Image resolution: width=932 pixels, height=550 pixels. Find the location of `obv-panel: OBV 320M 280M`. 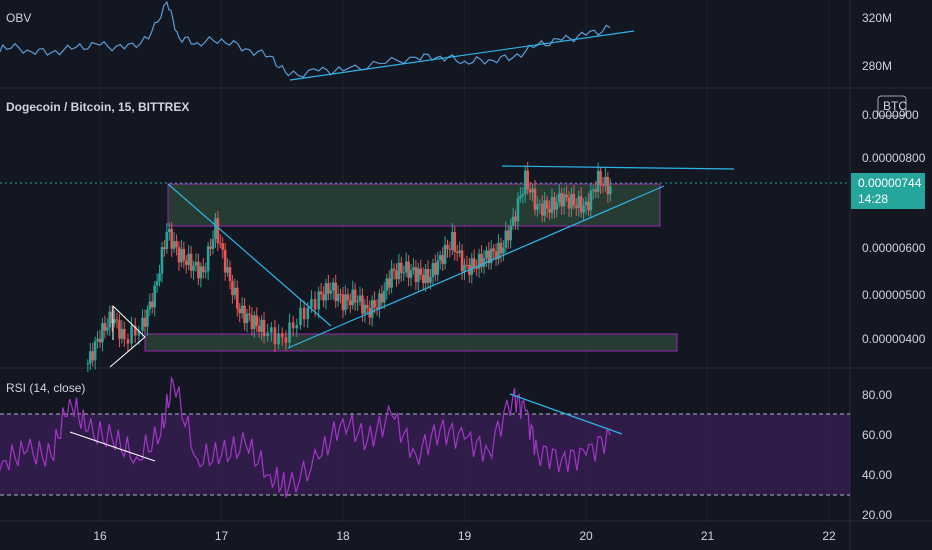

obv-panel: OBV 320M 280M is located at coordinates (446, 40).